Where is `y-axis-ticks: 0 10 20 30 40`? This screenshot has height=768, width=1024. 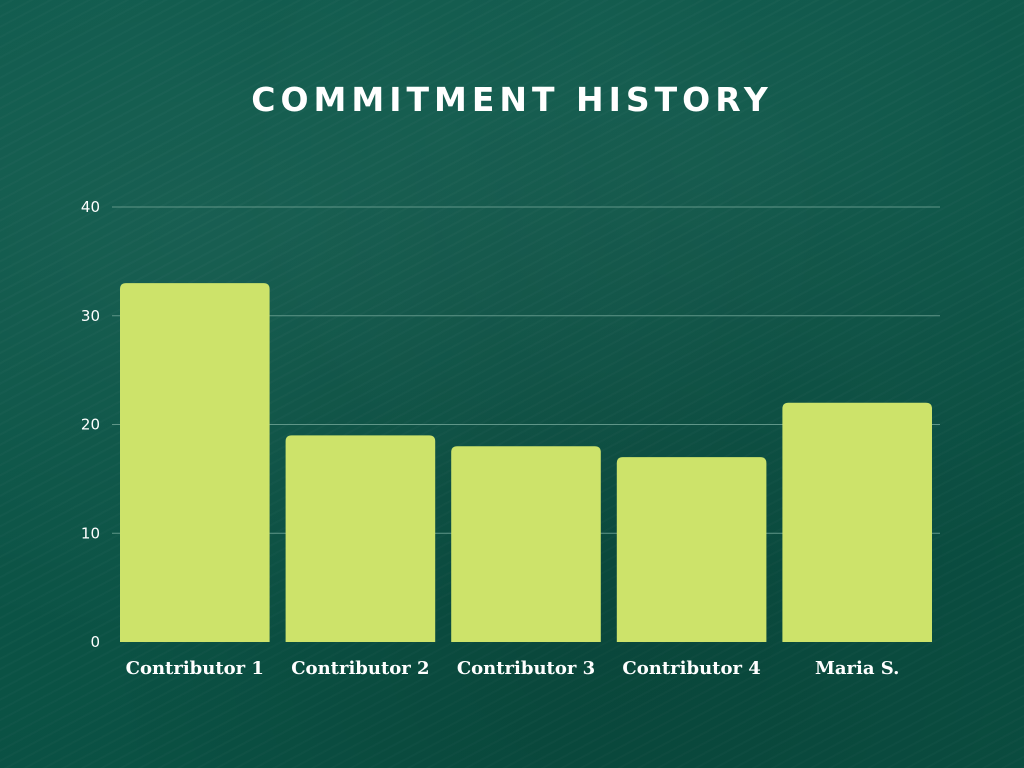 y-axis-ticks: 0 10 20 30 40 is located at coordinates (90, 424).